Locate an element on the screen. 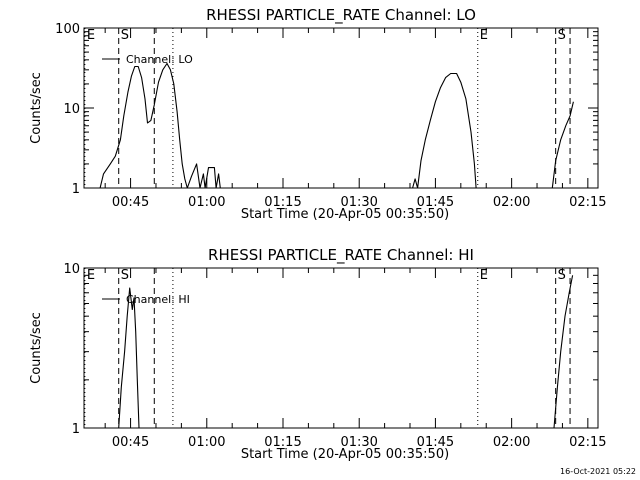 This screenshot has width=640, height=480. chart-title: RHESSI PARTICLE_RATE Channel: LO is located at coordinates (341, 15).